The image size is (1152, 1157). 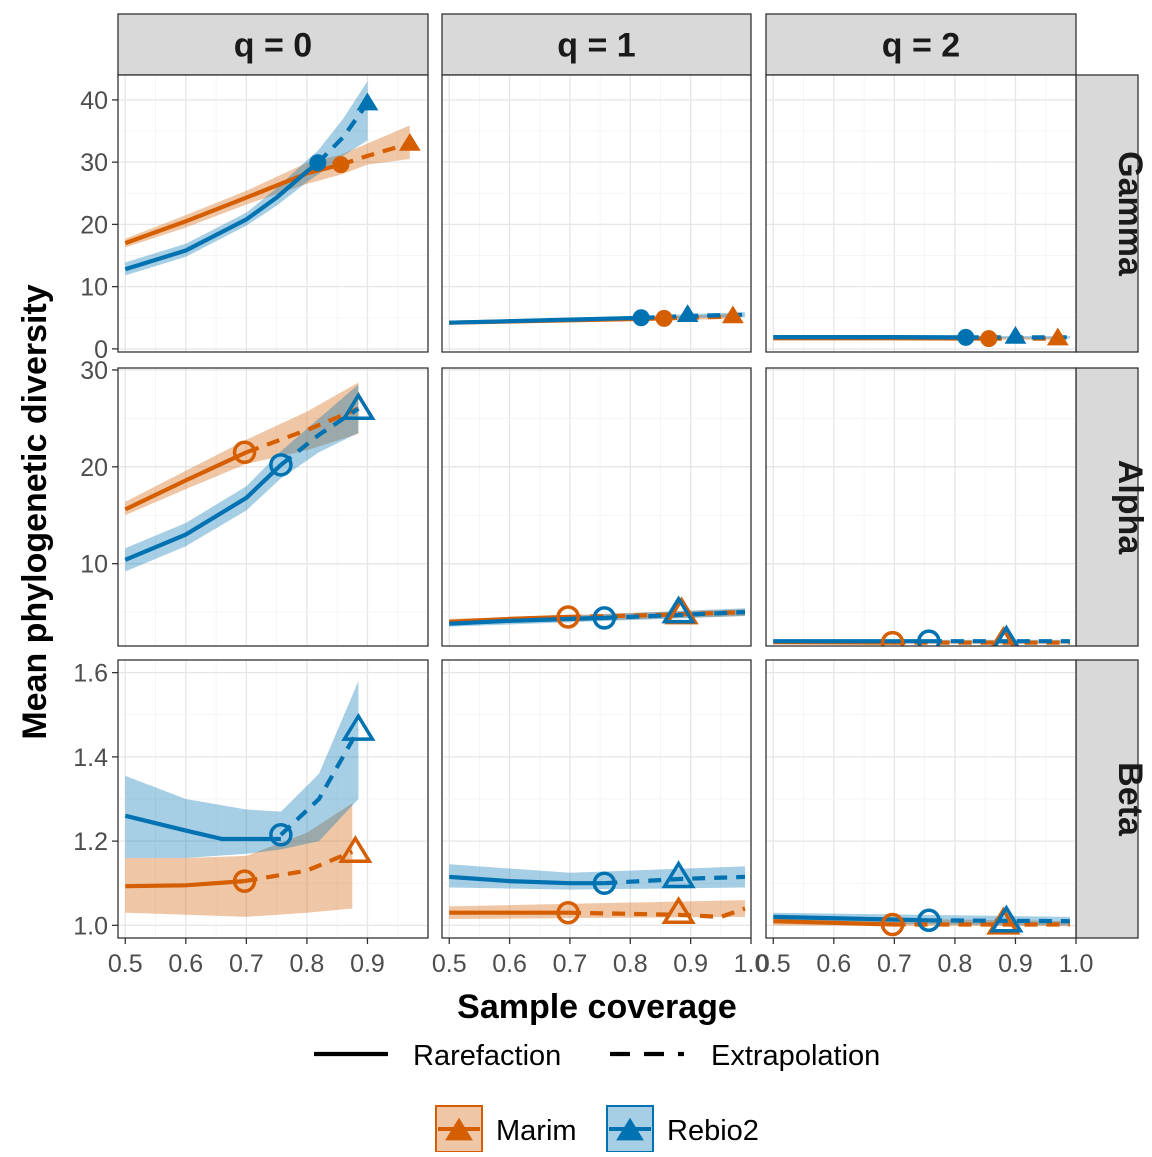 I want to click on y-tick-label: 1.0, so click(x=90, y=926).